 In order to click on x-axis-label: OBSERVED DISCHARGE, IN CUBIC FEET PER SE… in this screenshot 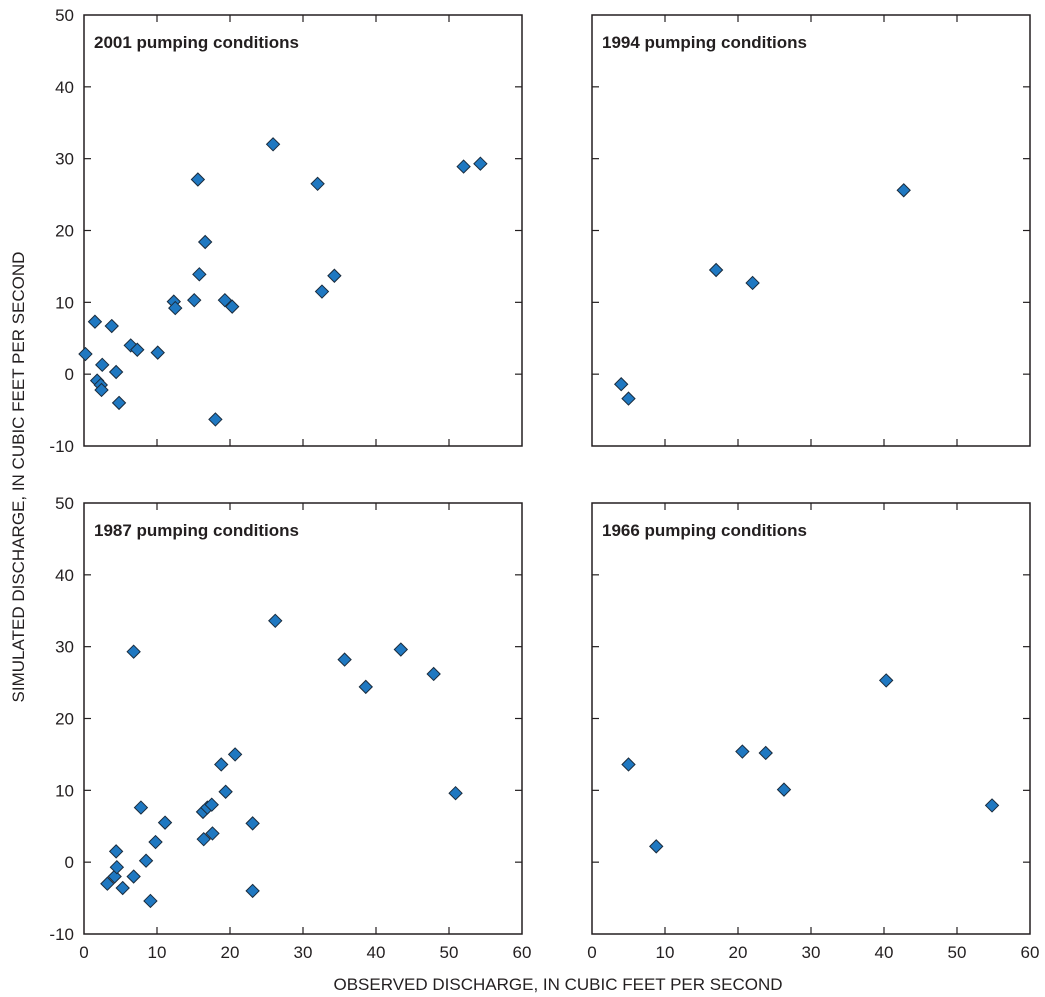, I will do `click(557, 984)`.